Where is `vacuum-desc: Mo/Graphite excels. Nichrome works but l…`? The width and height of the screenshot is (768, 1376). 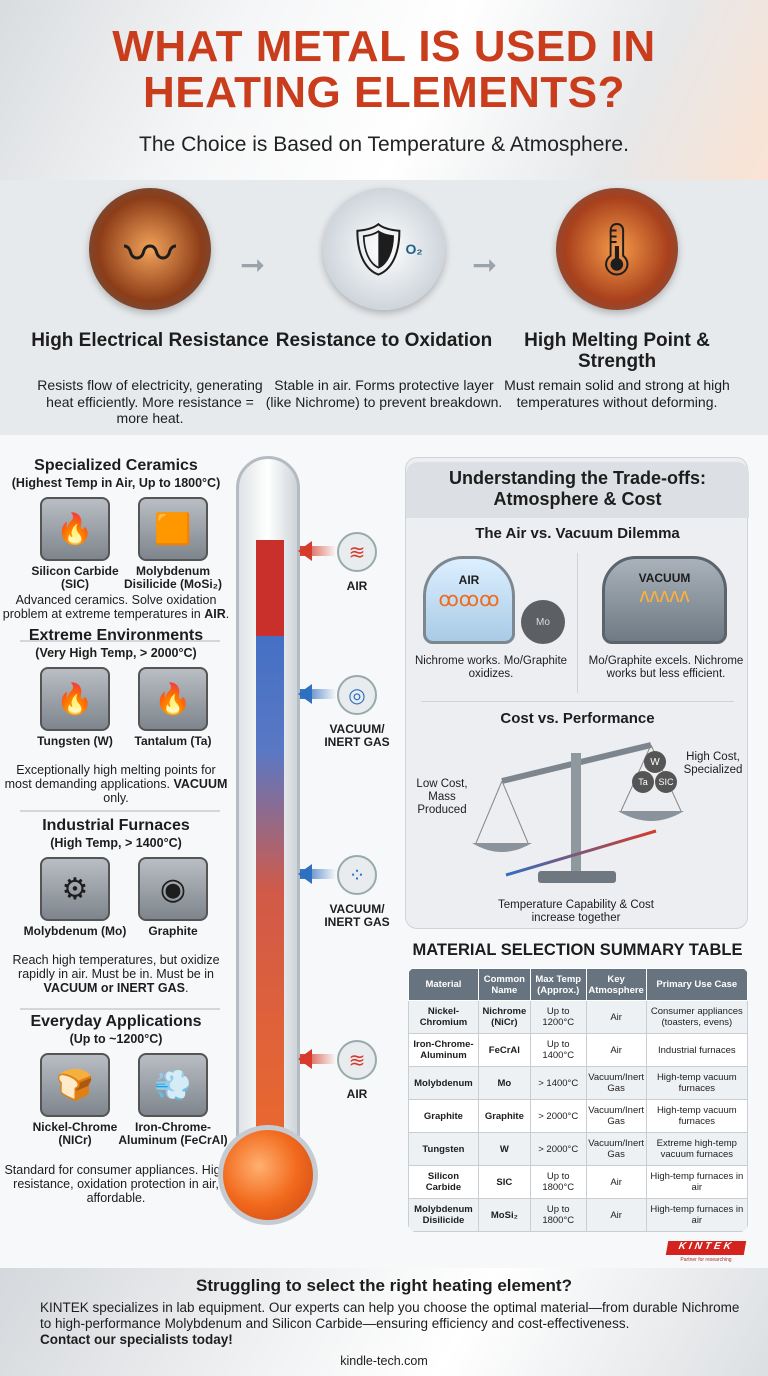 vacuum-desc: Mo/Graphite excels. Nichrome works but l… is located at coordinates (666, 667).